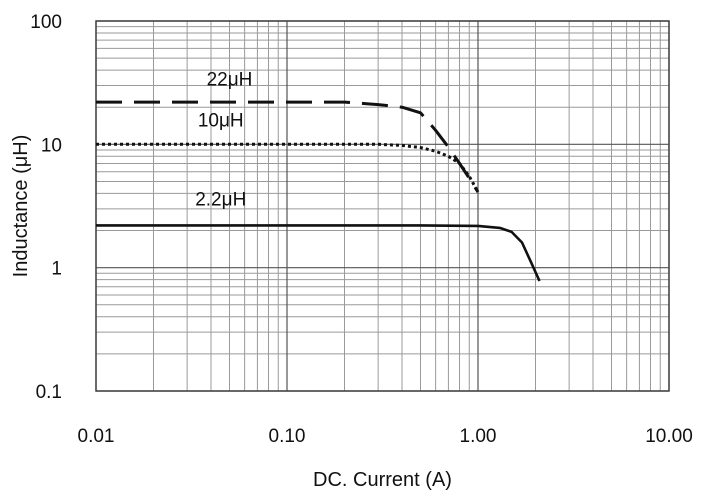 The image size is (709, 503). Describe the element at coordinates (46, 207) in the screenshot. I see `y-tick-labels: 0.1 1 10 100` at that location.